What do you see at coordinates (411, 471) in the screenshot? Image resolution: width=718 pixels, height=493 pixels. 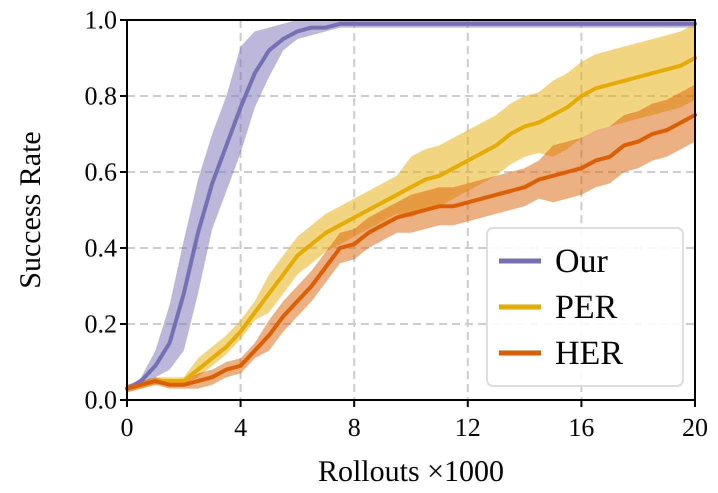 I see `x-axis-title: Rollouts ×1000` at bounding box center [411, 471].